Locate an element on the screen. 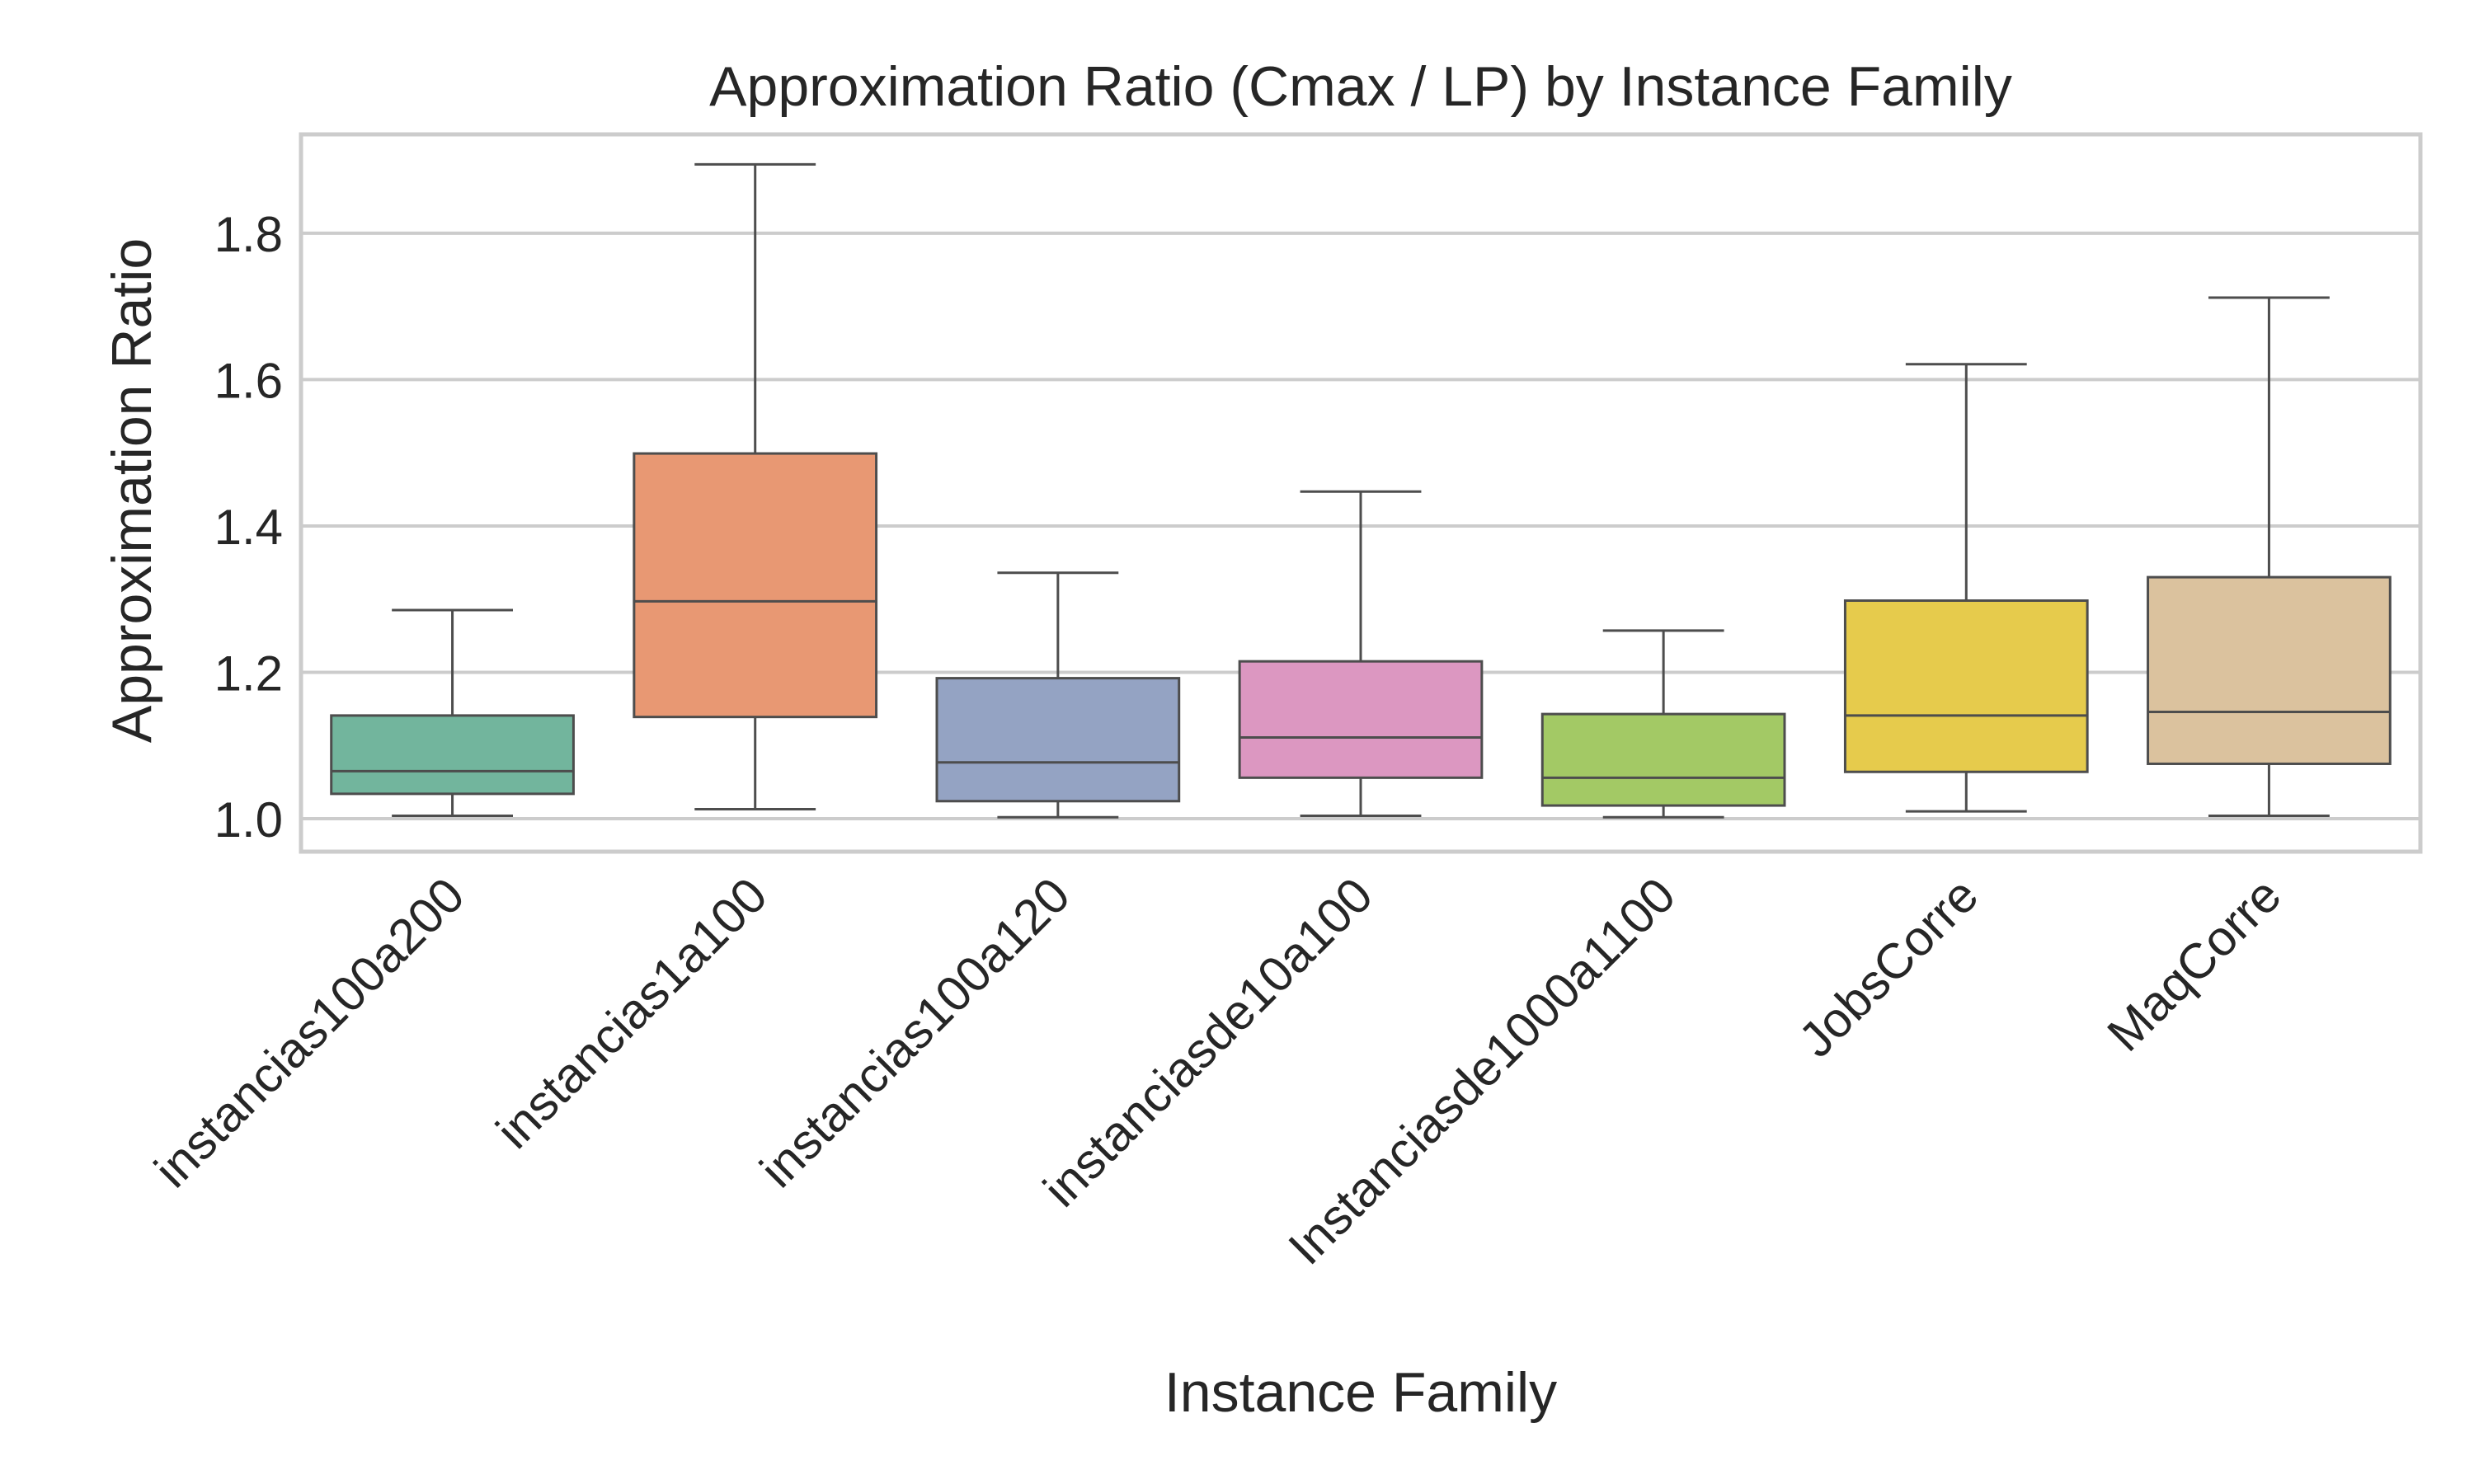 The width and height of the screenshot is (2474, 1484). y-tick-label: 1.8 is located at coordinates (248, 235).